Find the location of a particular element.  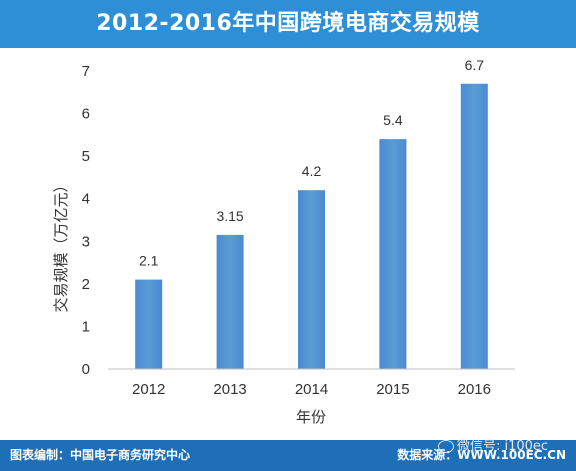

y-tick-label: 0 is located at coordinates (86, 369).